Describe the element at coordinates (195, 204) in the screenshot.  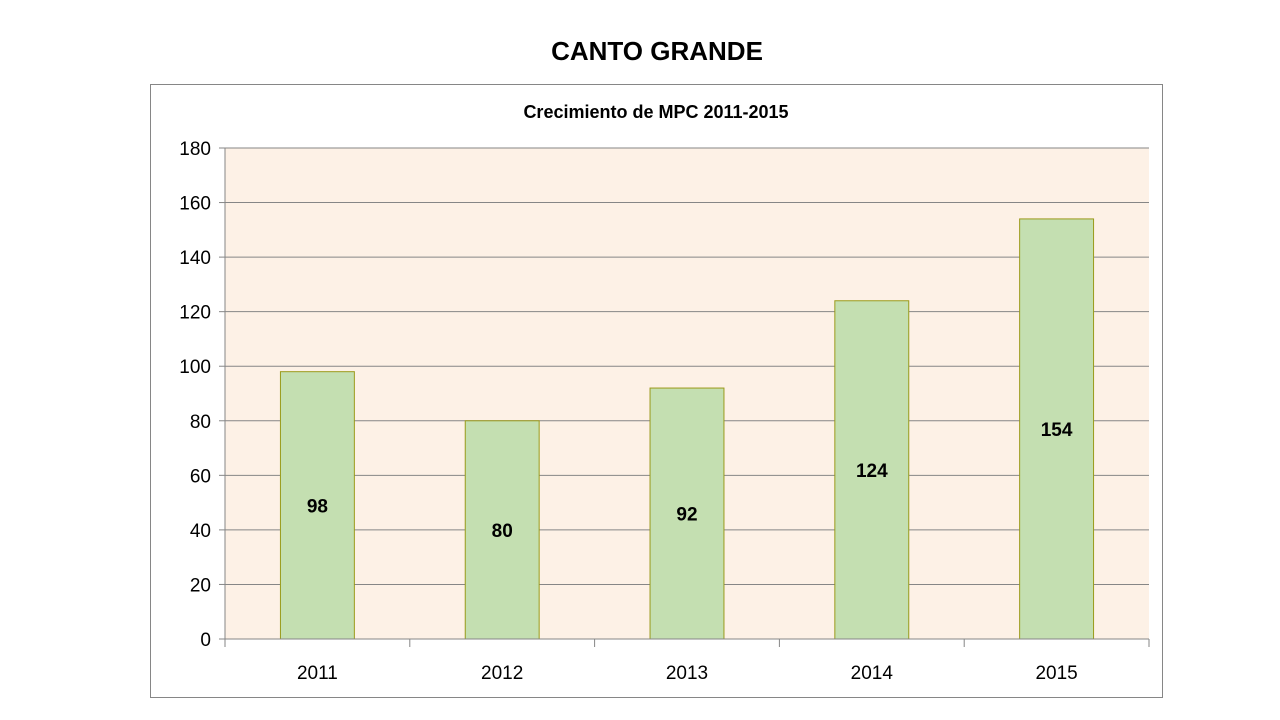
I see `y-tick-label: 160` at that location.